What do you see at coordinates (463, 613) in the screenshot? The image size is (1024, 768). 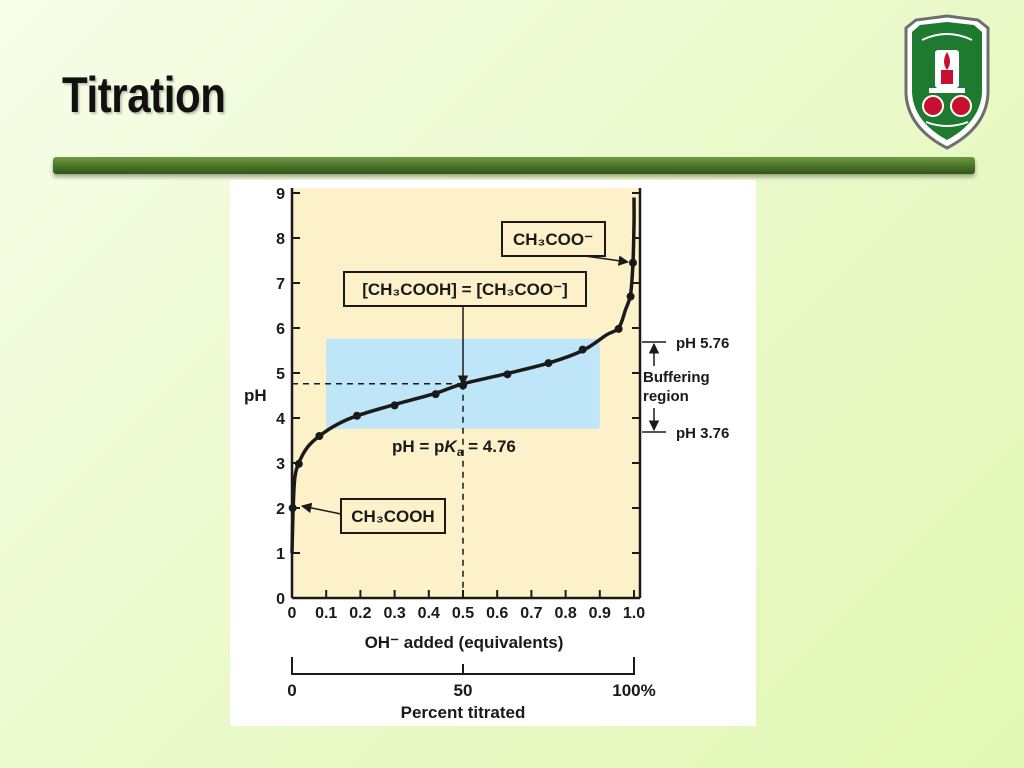 I see `x-tick-label: 0.5` at bounding box center [463, 613].